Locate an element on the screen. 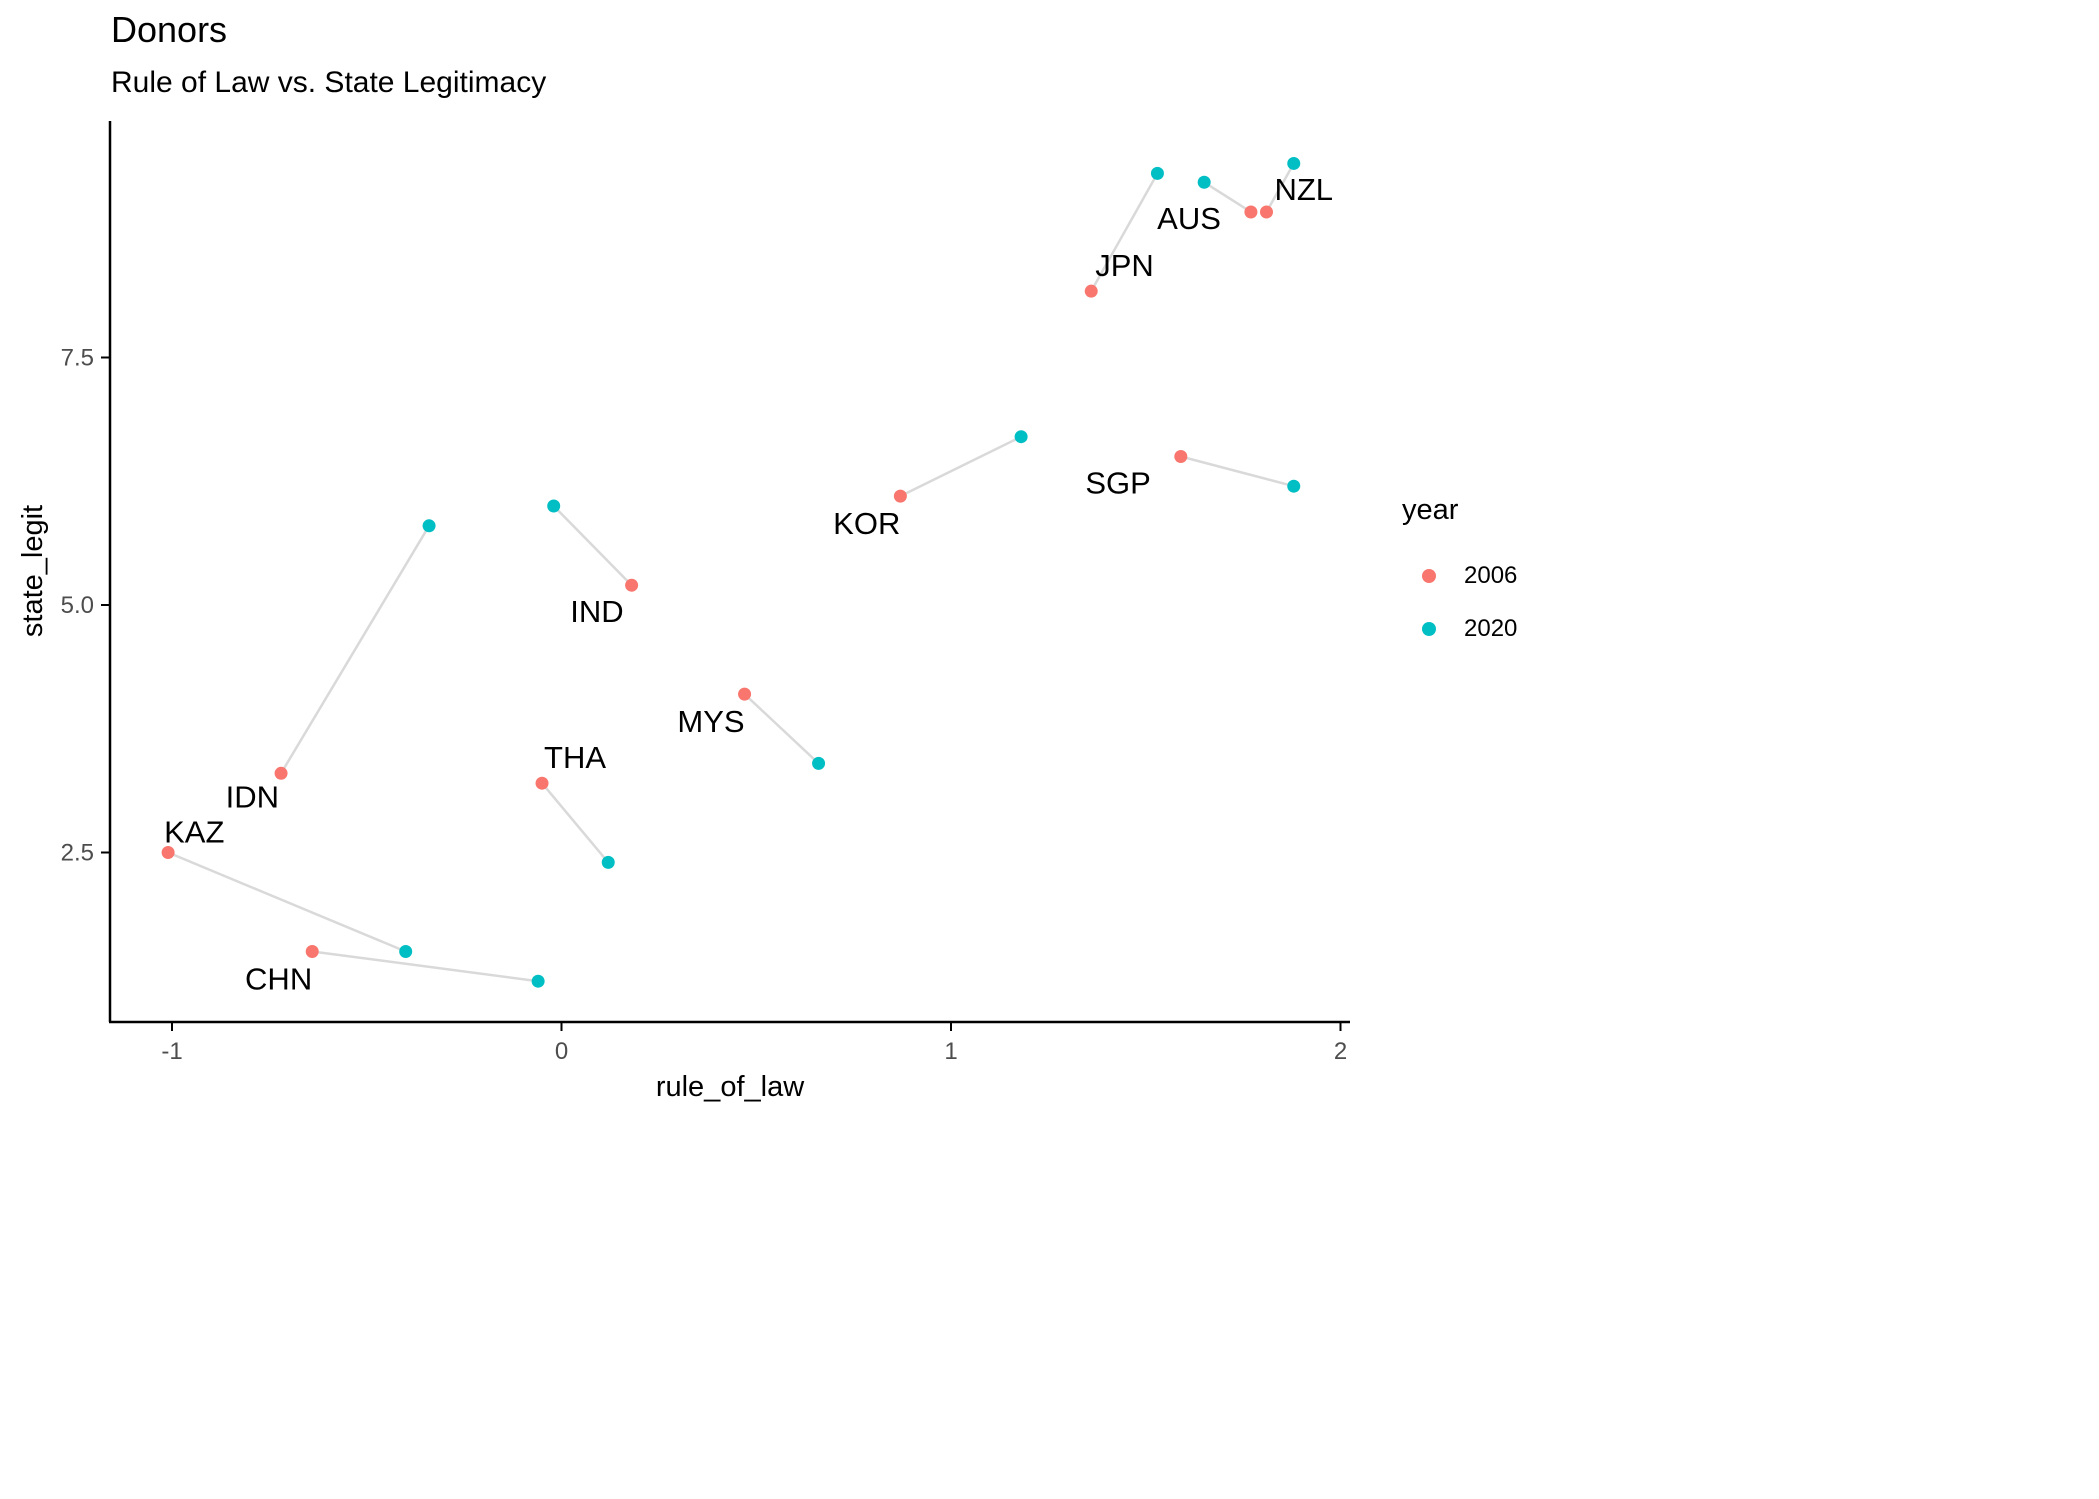  connector-mys is located at coordinates (781, 729).